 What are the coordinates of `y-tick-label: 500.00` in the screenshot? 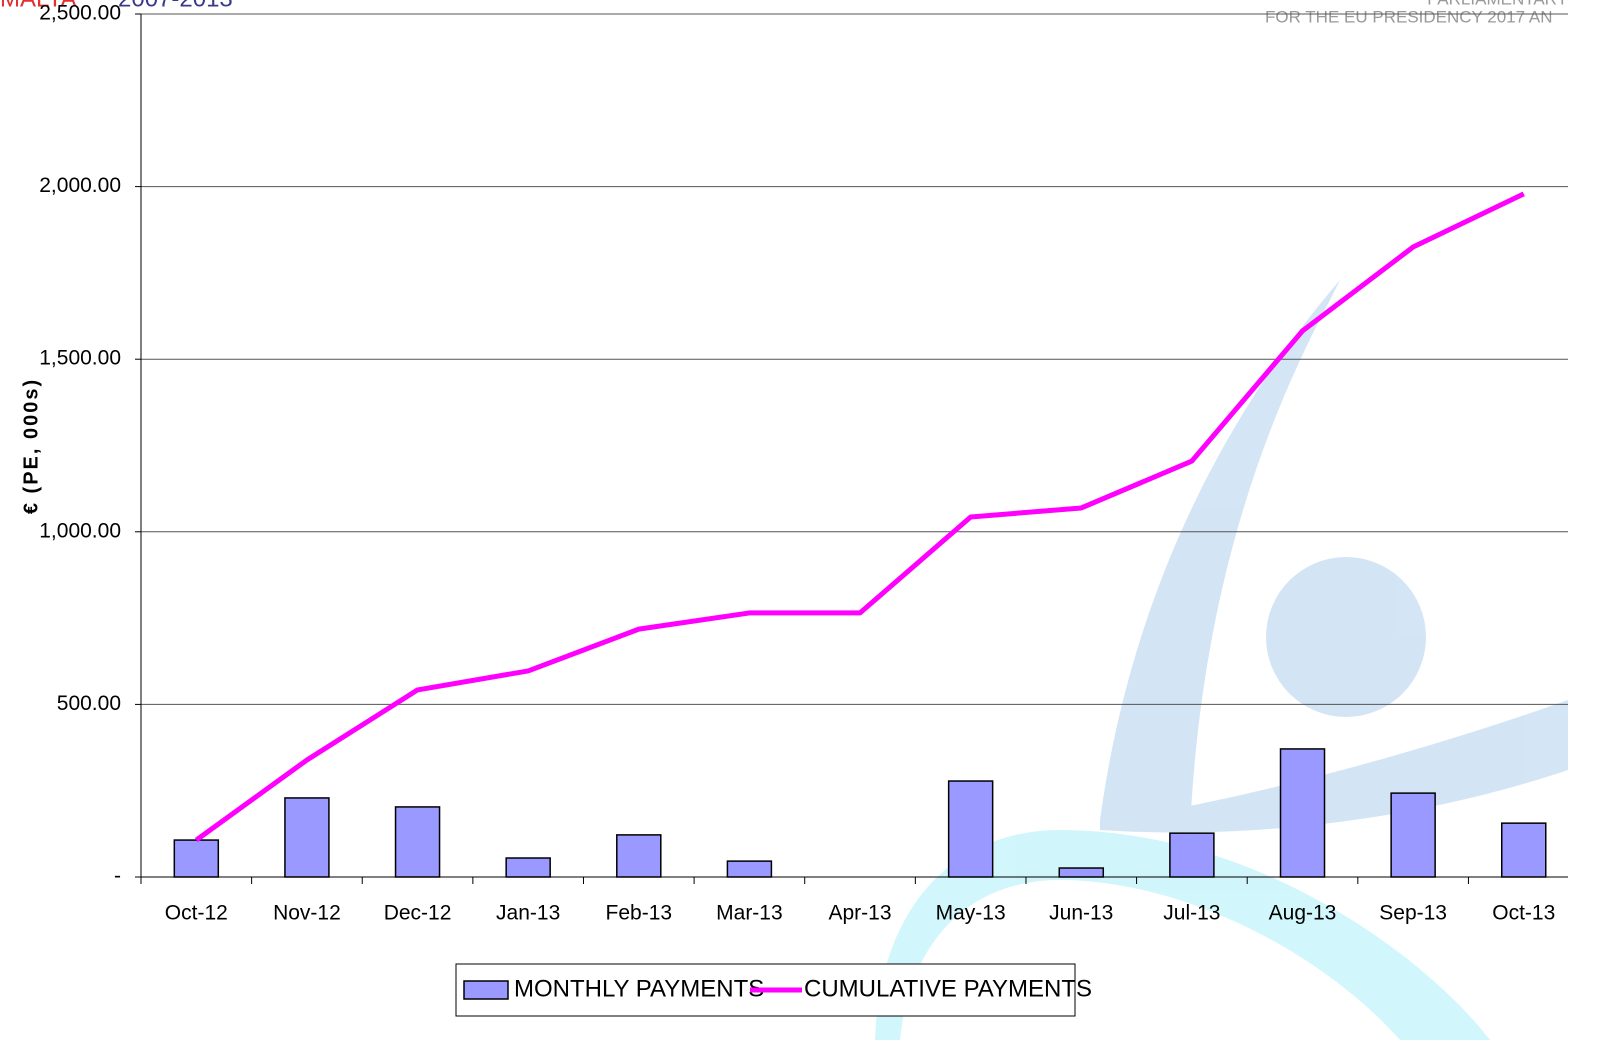 It's located at (89, 703).